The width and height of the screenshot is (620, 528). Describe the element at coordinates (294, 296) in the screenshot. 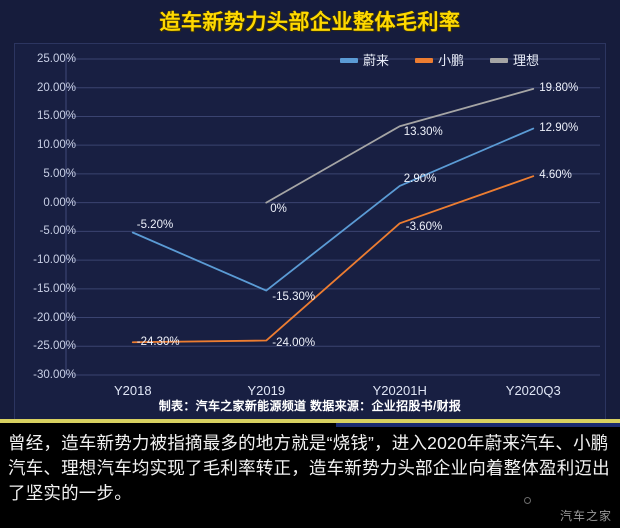

I see `data-label-蔚来: -15.30%` at that location.